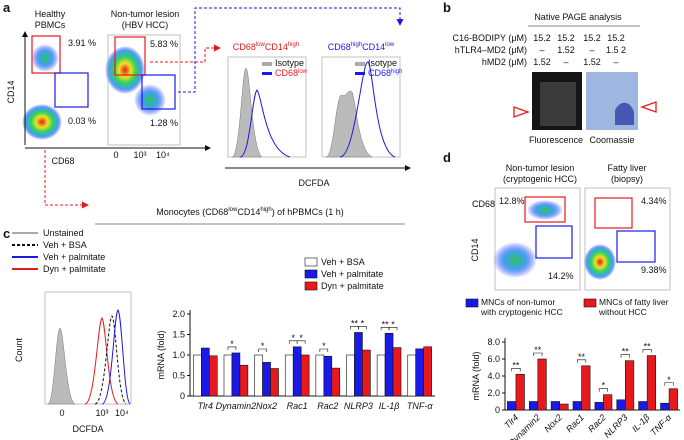  What do you see at coordinates (314, 183) in the screenshot?
I see `x-axis-label: DCFDA` at bounding box center [314, 183].